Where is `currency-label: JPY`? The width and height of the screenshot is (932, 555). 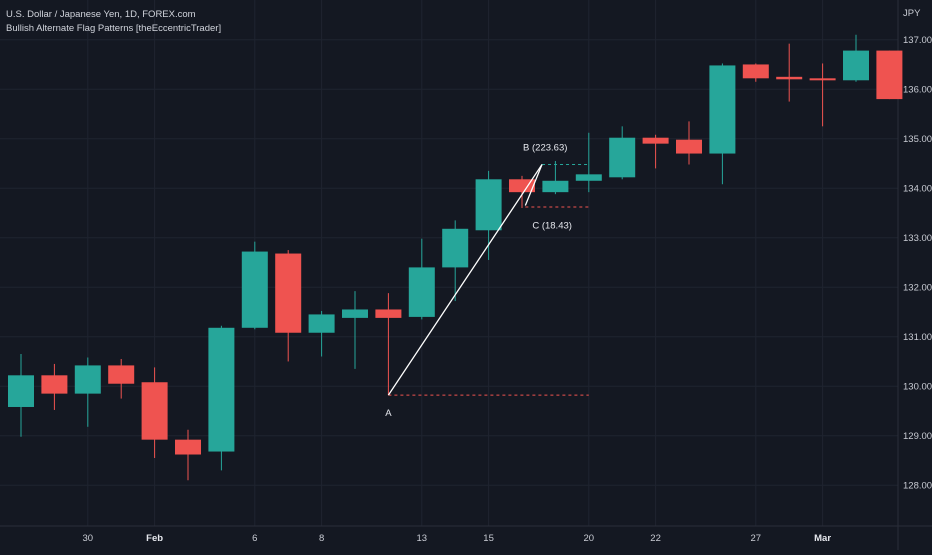 currency-label: JPY is located at coordinates (912, 13).